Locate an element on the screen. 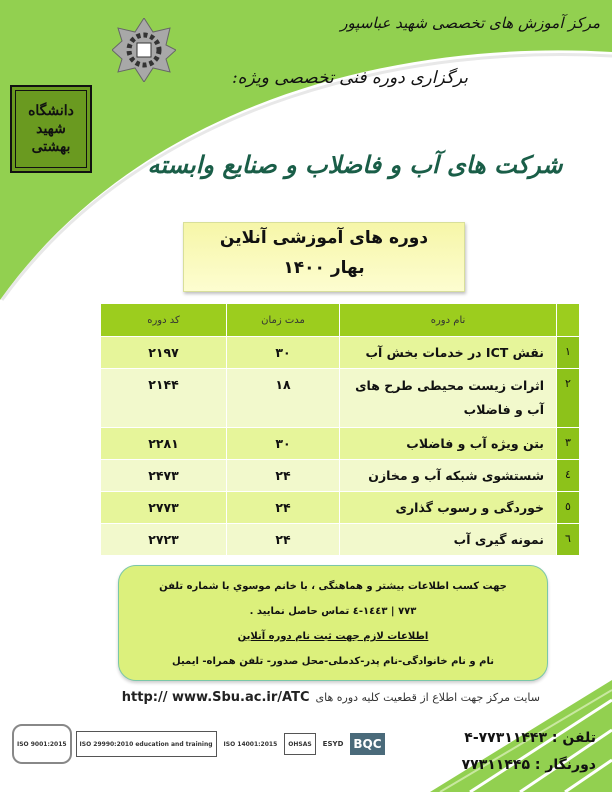 This screenshot has height=792, width=612. table-row: ٤ شستشوی شبکه آب و مخازن ۲۴ ۲۴۷۳ is located at coordinates (340, 475).